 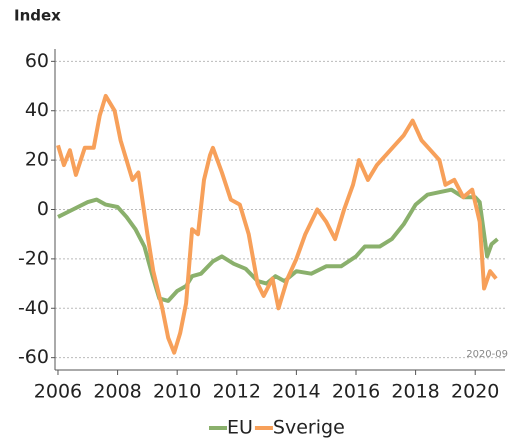 I want to click on y-tick-label: -60, so click(x=33, y=357).